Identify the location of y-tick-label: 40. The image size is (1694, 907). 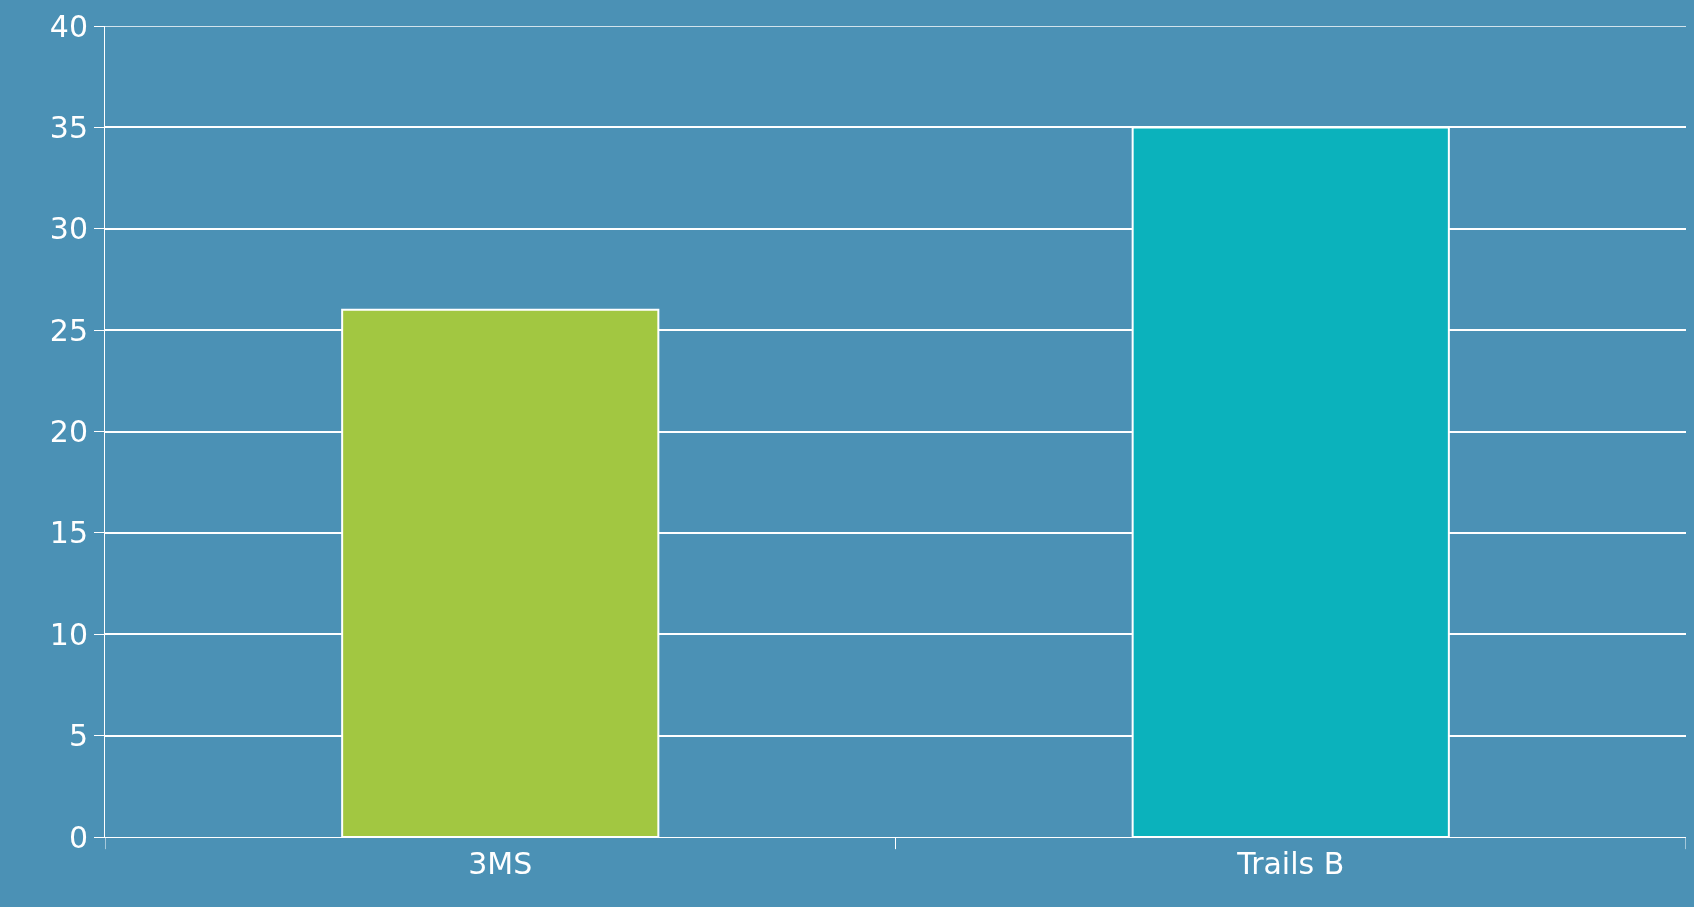
(68, 26).